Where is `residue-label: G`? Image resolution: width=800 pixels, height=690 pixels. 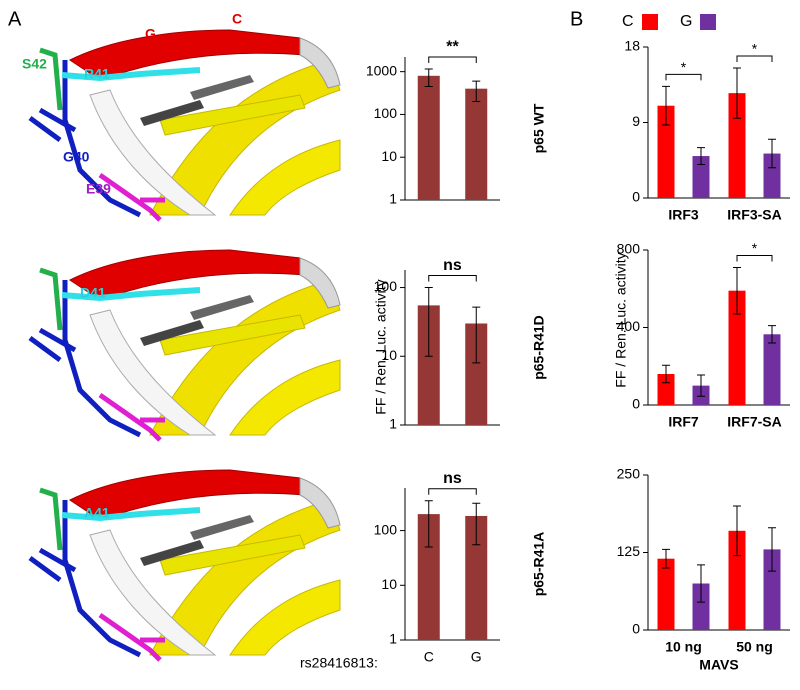
residue-label: G is located at coordinates (150, 34).